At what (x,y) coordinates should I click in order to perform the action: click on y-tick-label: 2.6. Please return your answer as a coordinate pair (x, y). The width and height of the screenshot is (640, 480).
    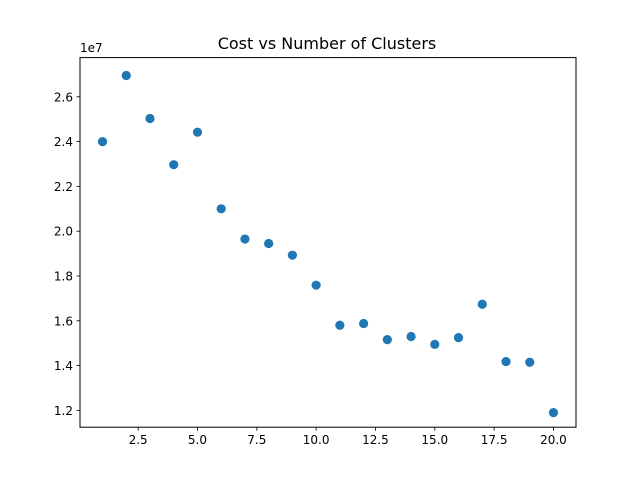
    Looking at the image, I should click on (63, 97).